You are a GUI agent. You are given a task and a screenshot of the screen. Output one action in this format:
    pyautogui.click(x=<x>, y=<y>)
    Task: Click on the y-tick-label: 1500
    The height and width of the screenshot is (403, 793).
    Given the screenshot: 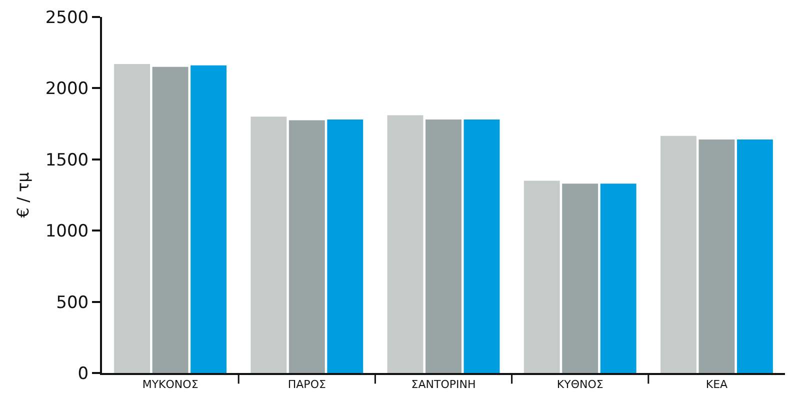 What is the action you would take?
    pyautogui.click(x=67, y=160)
    